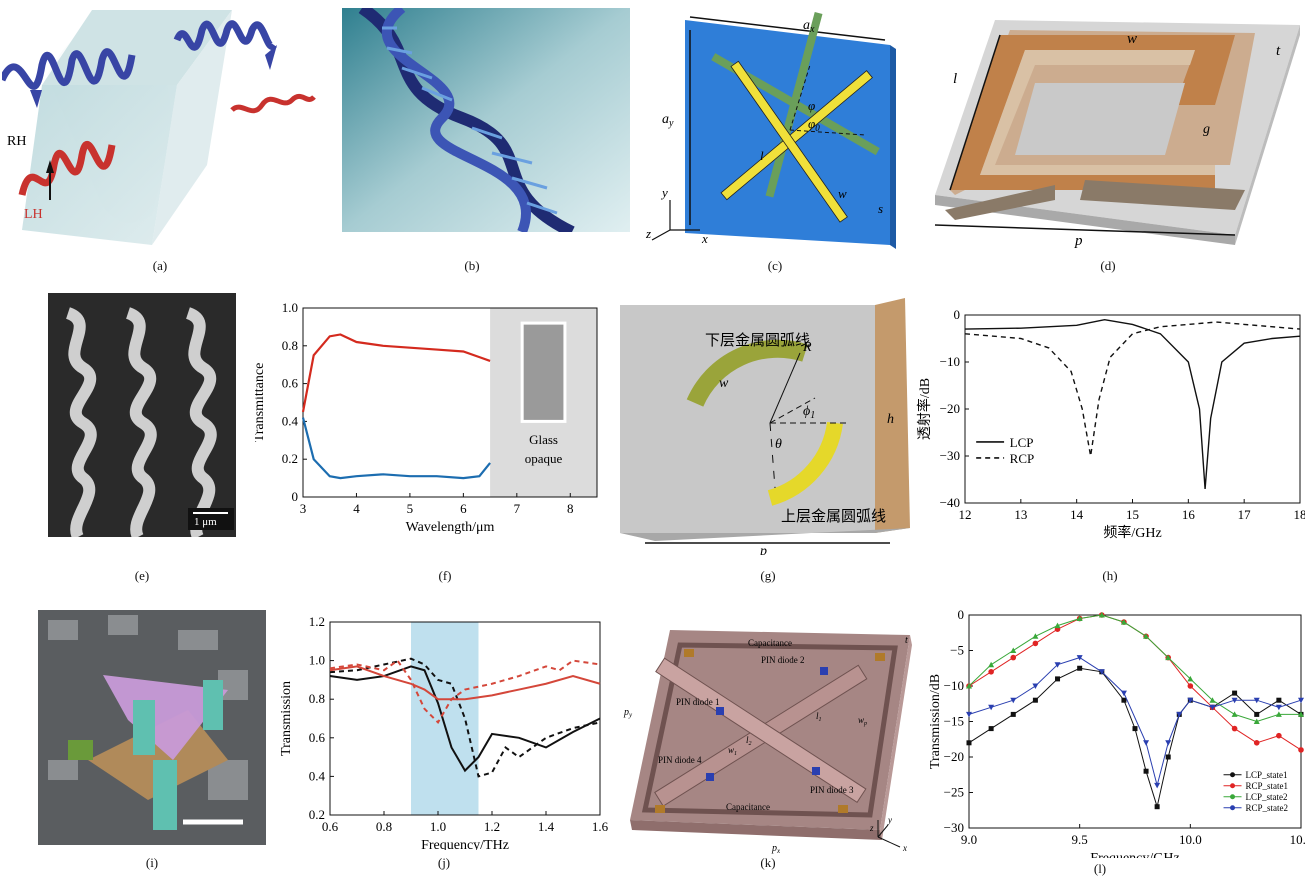  I want to click on svg-text: PIN diode 3, so click(832, 790).